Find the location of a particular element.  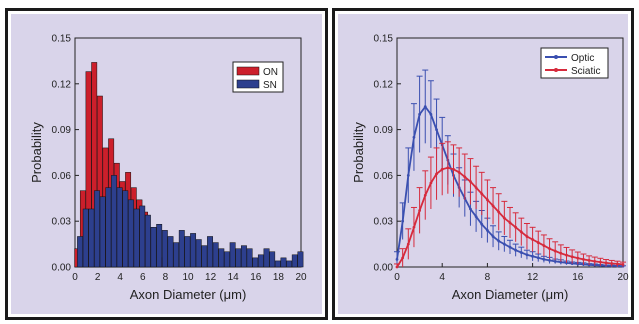

x-tick-label: 16 is located at coordinates (256, 277).